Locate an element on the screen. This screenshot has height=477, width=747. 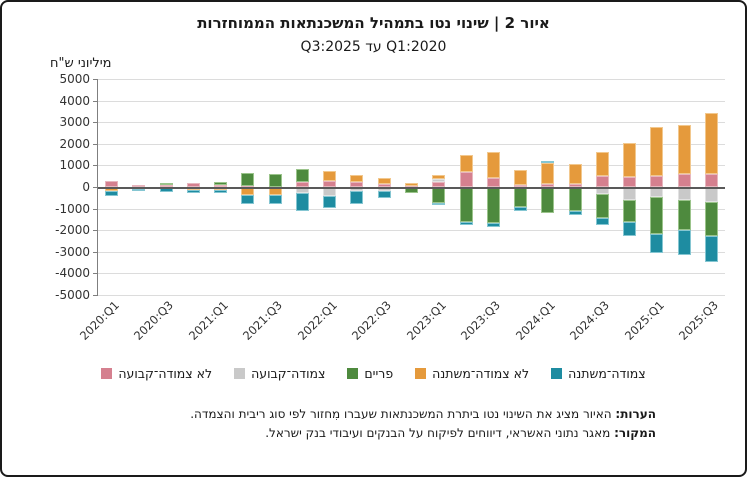
legend-item: צמודה־קבועה is located at coordinates (279, 373).